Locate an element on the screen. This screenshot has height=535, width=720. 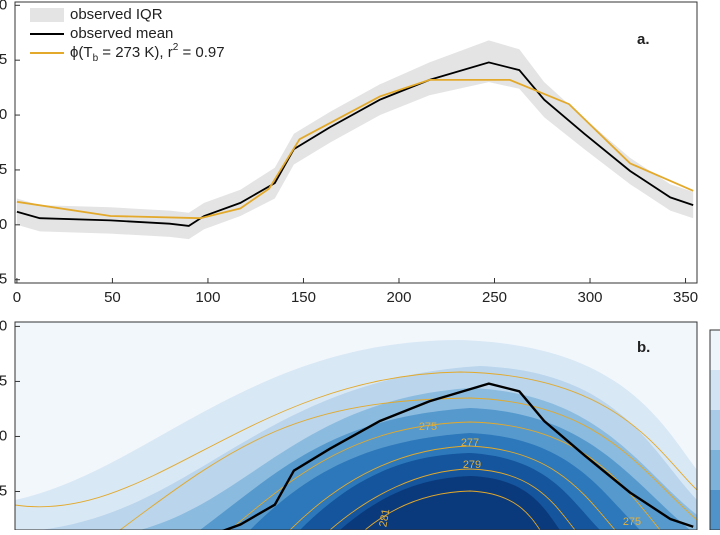
x-tick-label: 50 is located at coordinates (112, 297).